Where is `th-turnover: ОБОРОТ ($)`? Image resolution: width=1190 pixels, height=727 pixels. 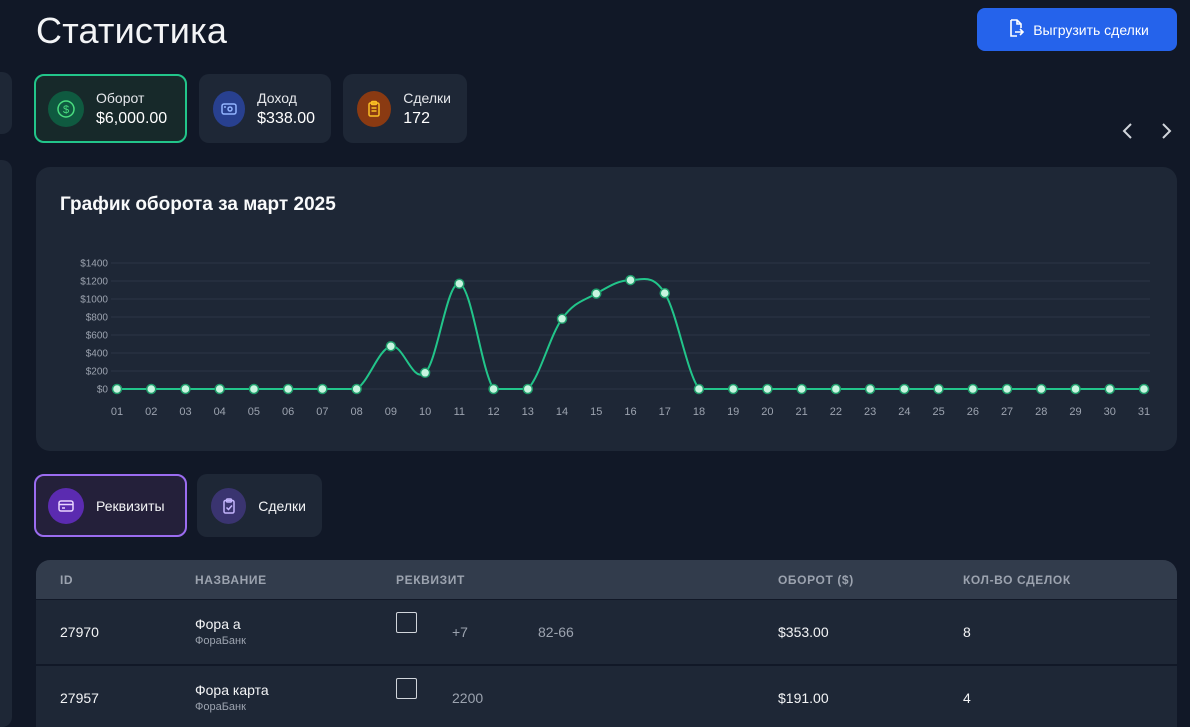
th-turnover: ОБОРОТ ($) is located at coordinates (816, 580).